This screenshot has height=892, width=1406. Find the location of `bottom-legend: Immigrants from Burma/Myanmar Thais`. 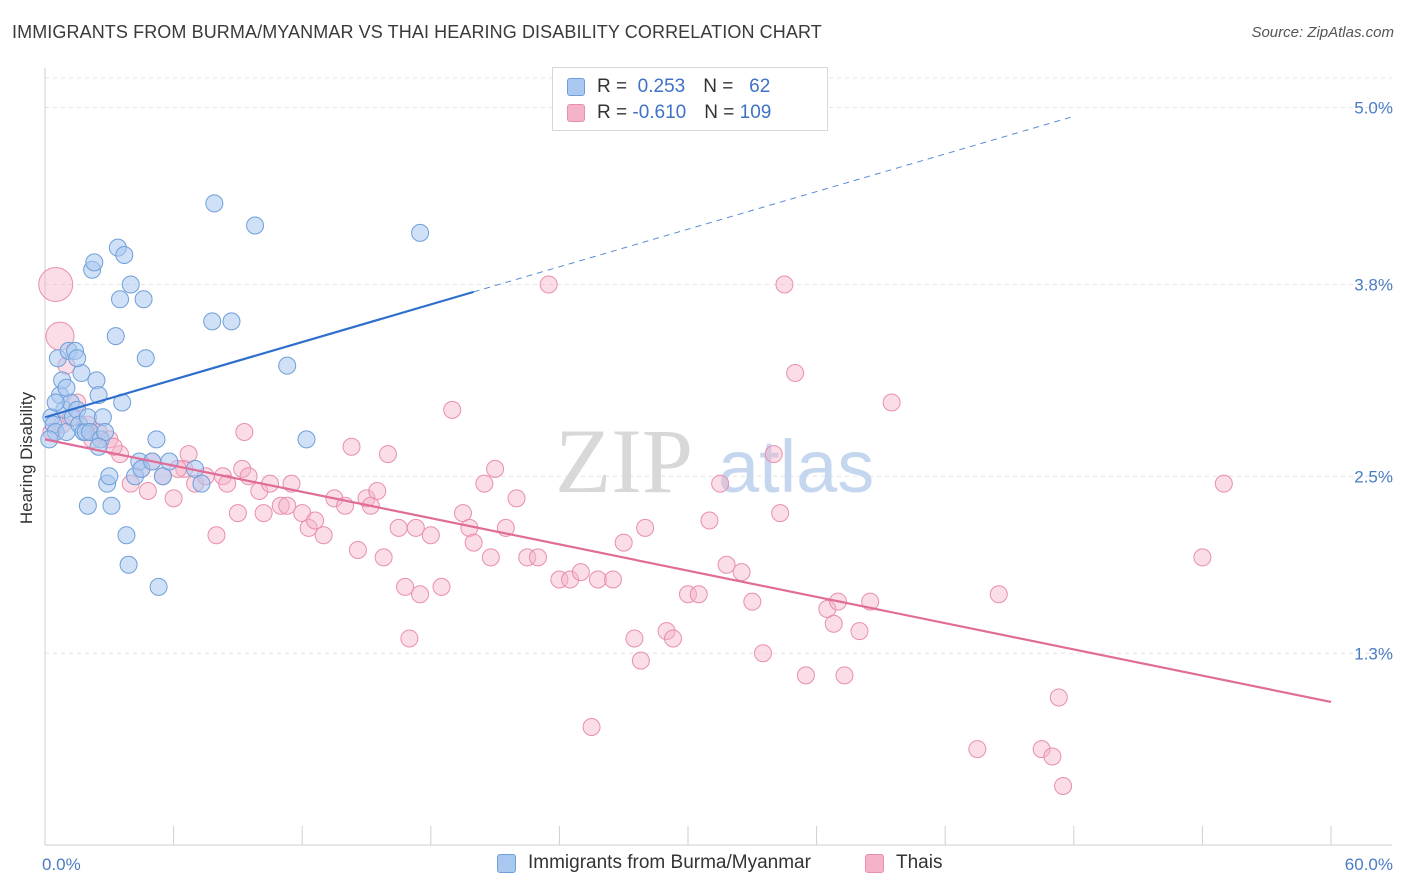

bottom-legend: Immigrants from Burma/Myanmar Thais is located at coordinates (703, 865).